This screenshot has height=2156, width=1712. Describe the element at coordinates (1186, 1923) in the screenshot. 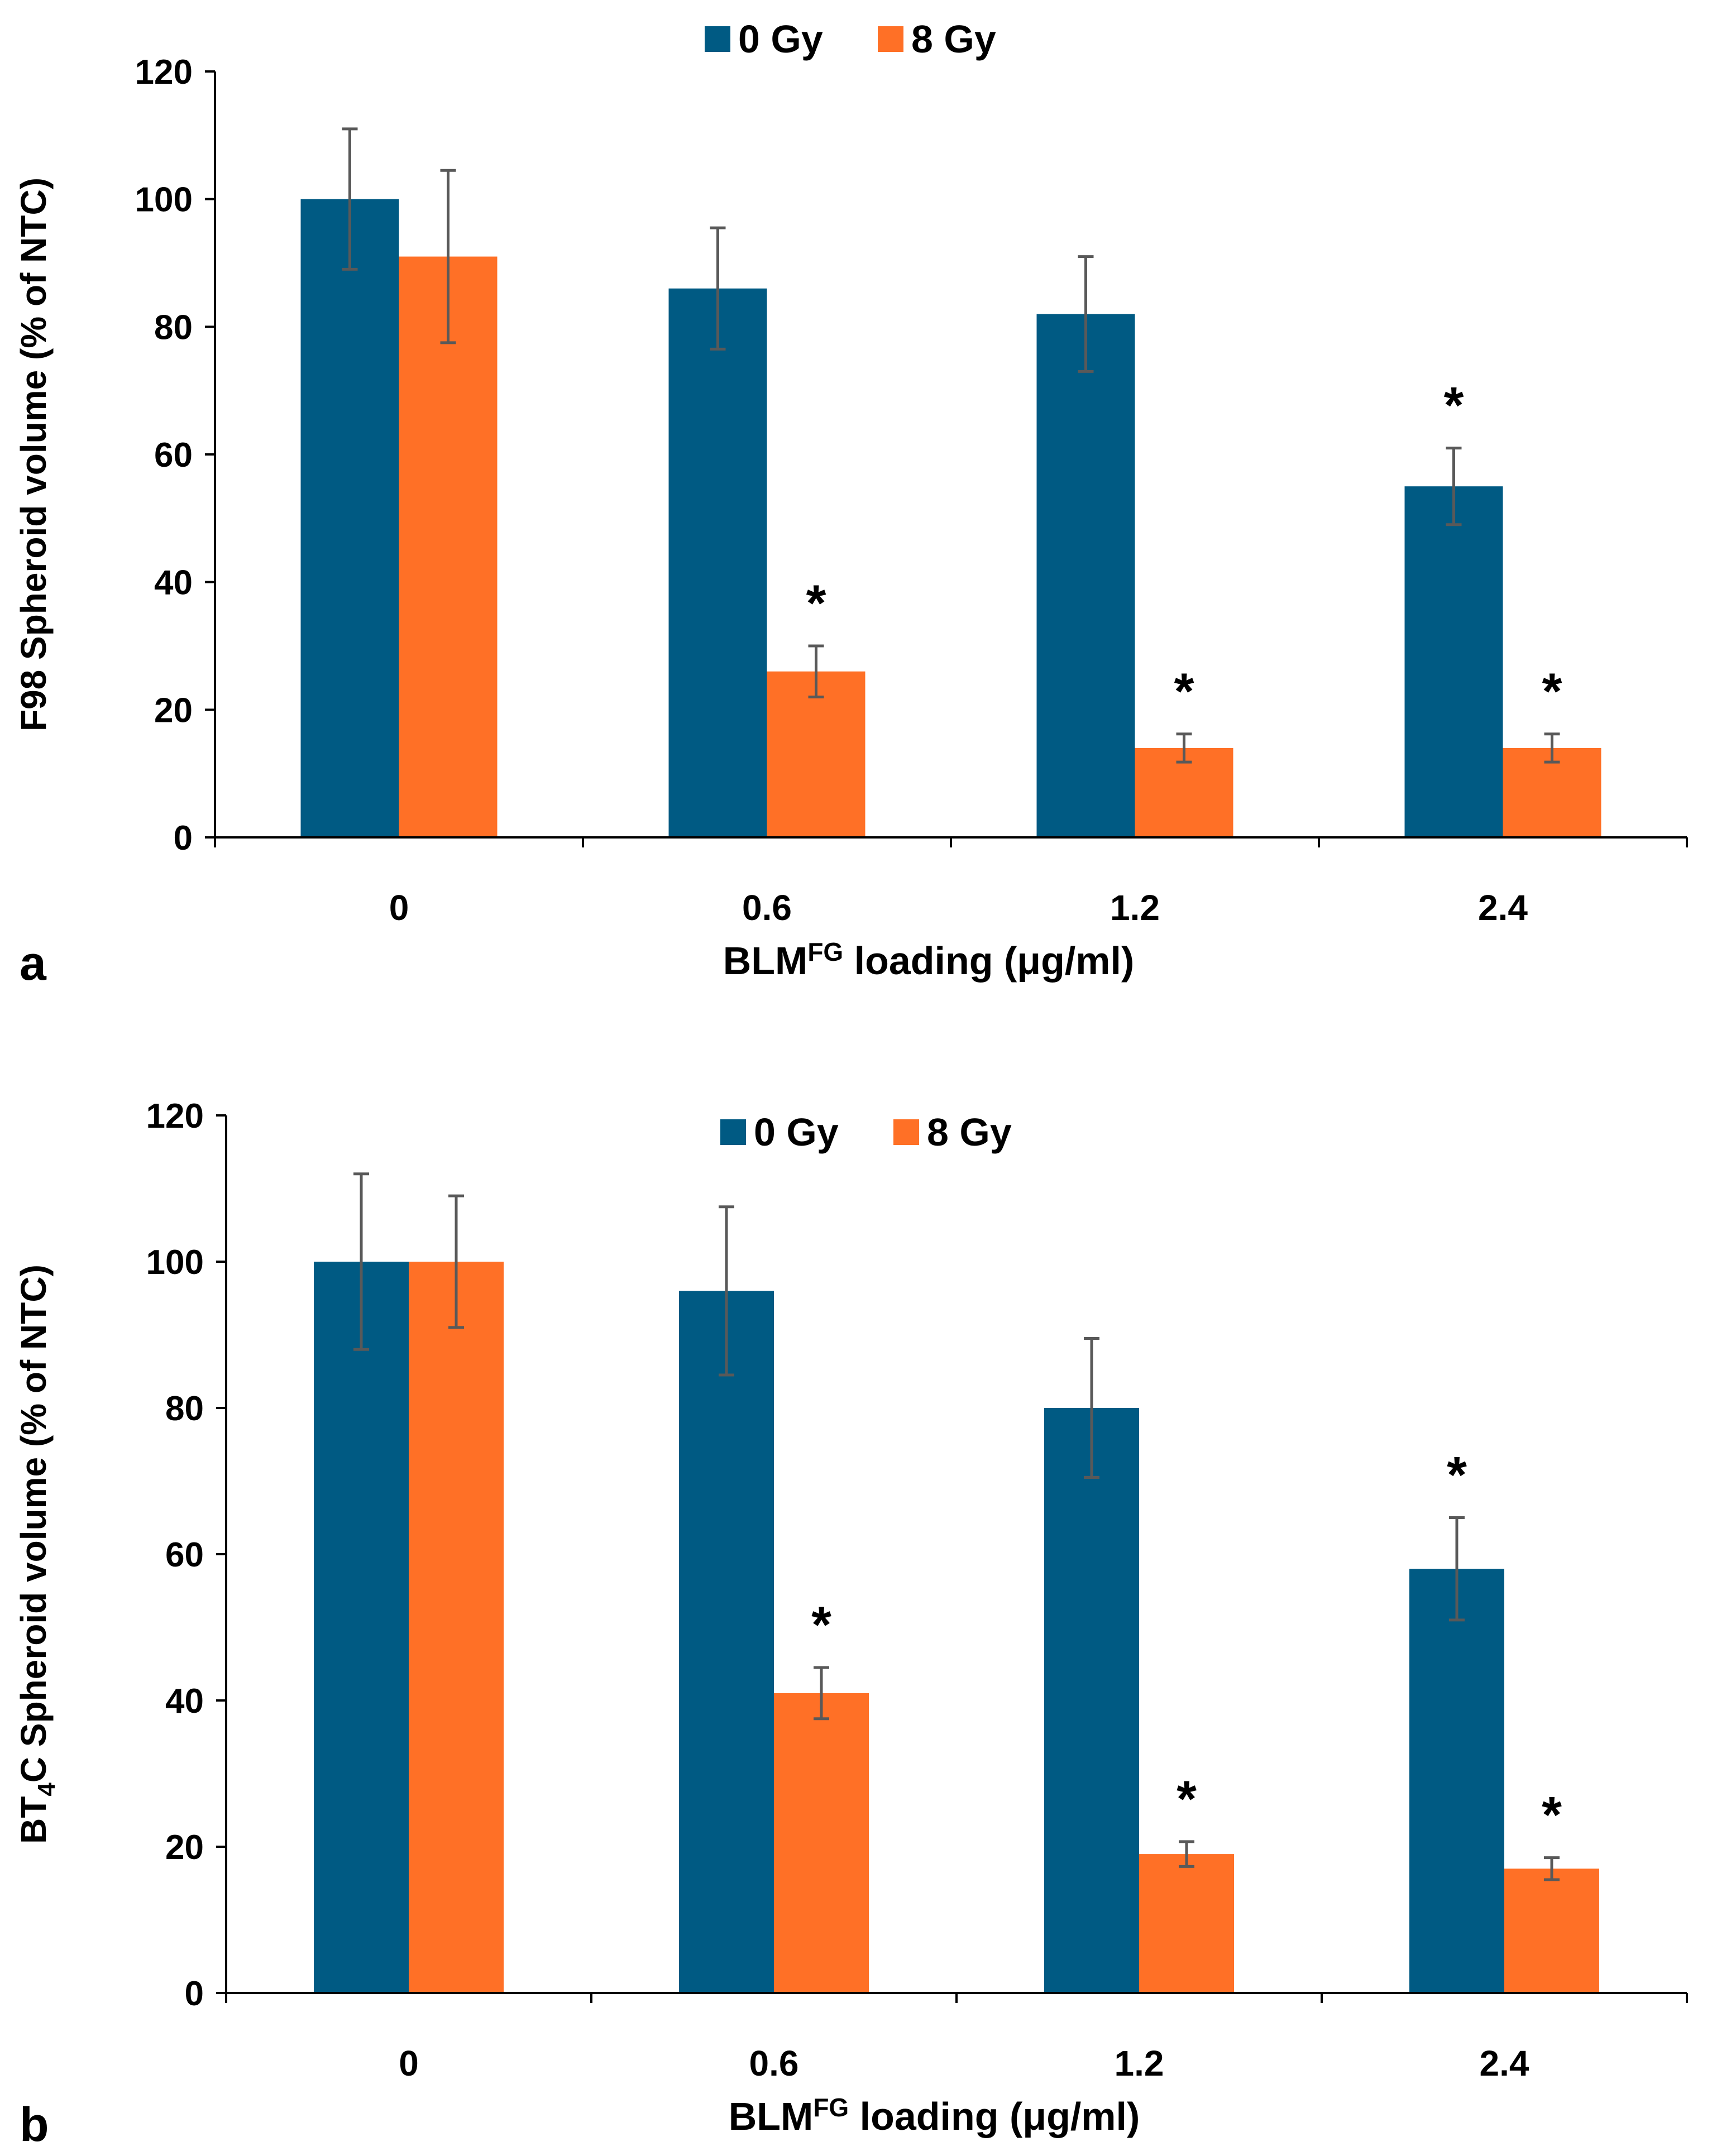

I see `bar-8-gy-1.2` at that location.